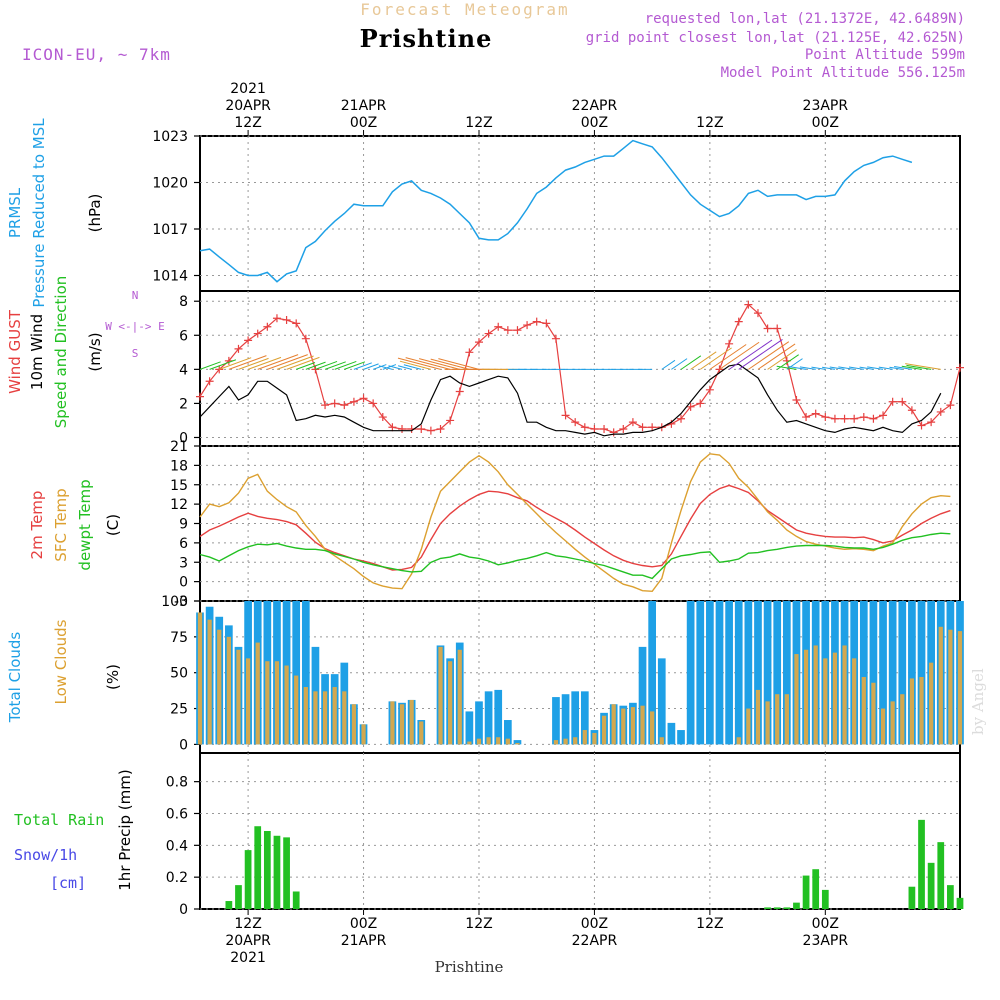 This screenshot has width=1000, height=1000. What do you see at coordinates (364, 941) in the screenshot?
I see `bottom-tick-label: 21APR` at bounding box center [364, 941].